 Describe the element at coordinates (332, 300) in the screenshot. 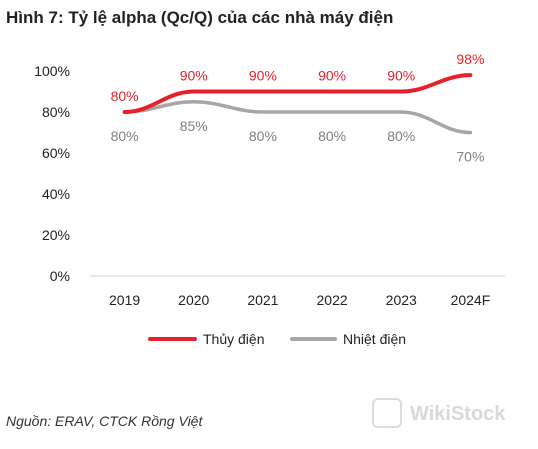

I see `x-tick-label: 2022` at that location.